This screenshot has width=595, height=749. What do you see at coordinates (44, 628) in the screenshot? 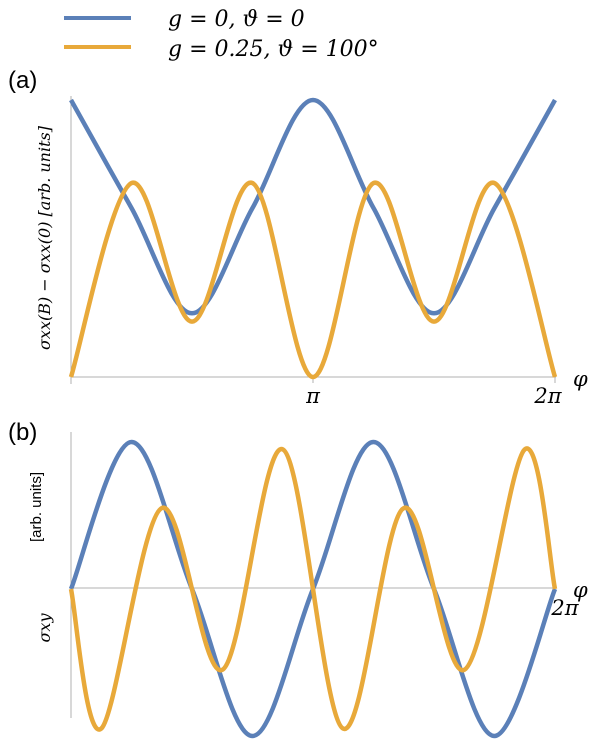
I see `panel-b-ylabel-symbol: σxy` at bounding box center [44, 628].